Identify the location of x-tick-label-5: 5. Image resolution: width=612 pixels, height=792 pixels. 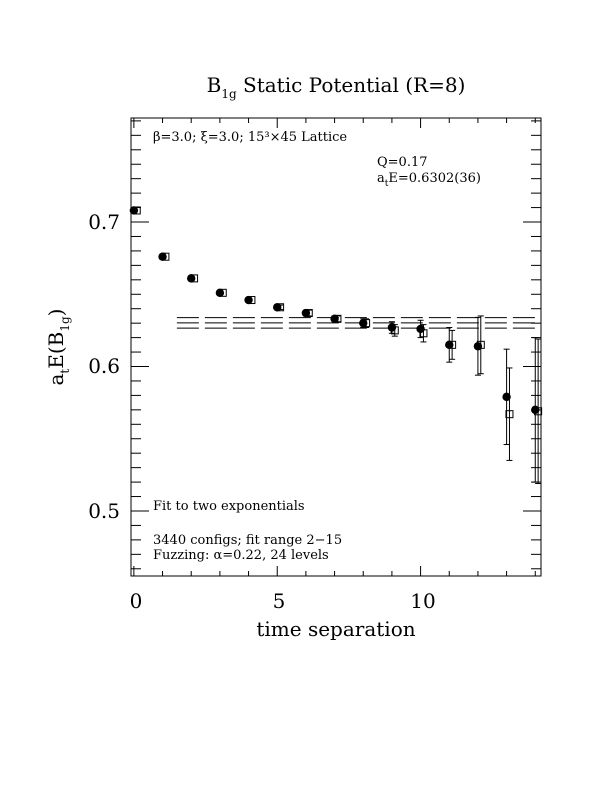
(279, 601).